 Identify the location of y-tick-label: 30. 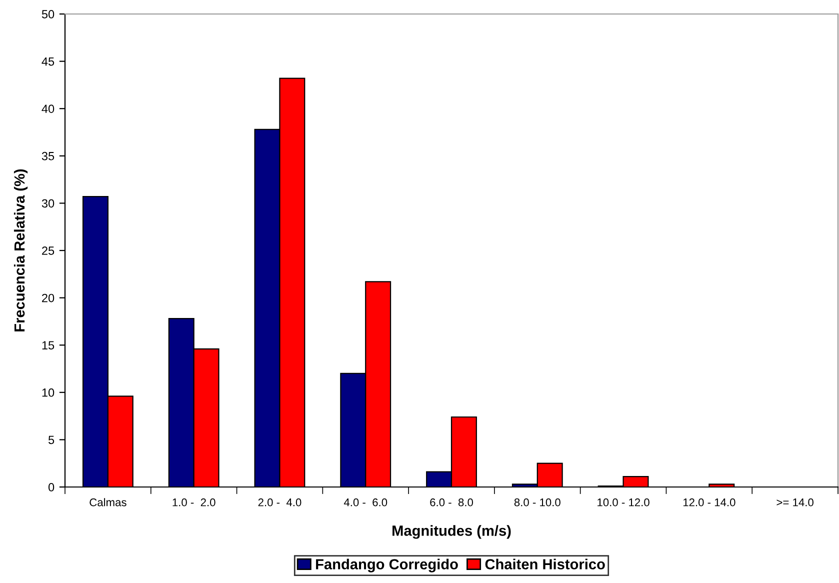
(48, 203).